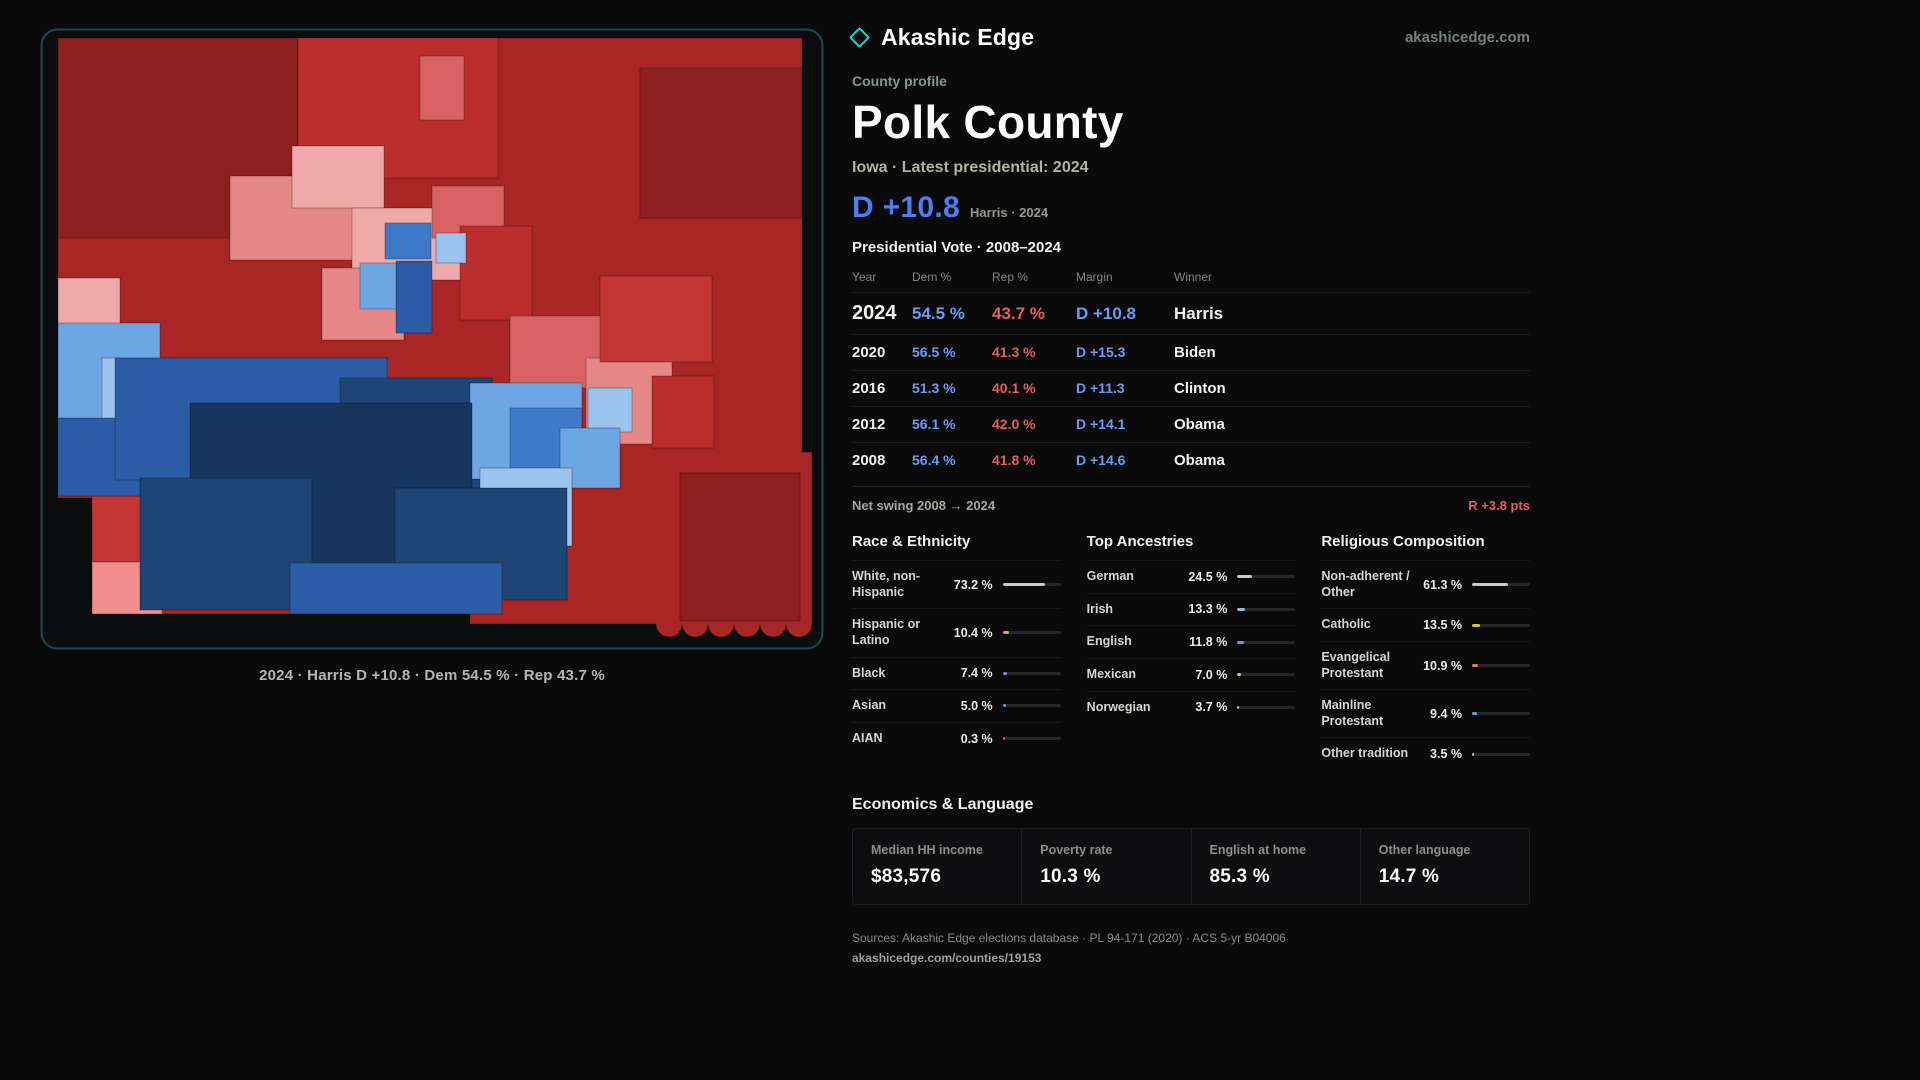  I want to click on demo-value: 0.3 %, so click(976, 738).